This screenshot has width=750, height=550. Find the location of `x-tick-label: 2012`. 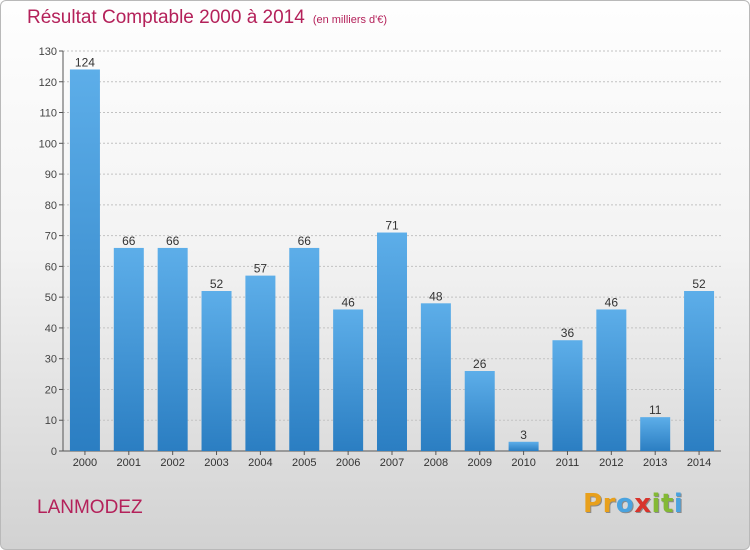

x-tick-label: 2012 is located at coordinates (611, 463).